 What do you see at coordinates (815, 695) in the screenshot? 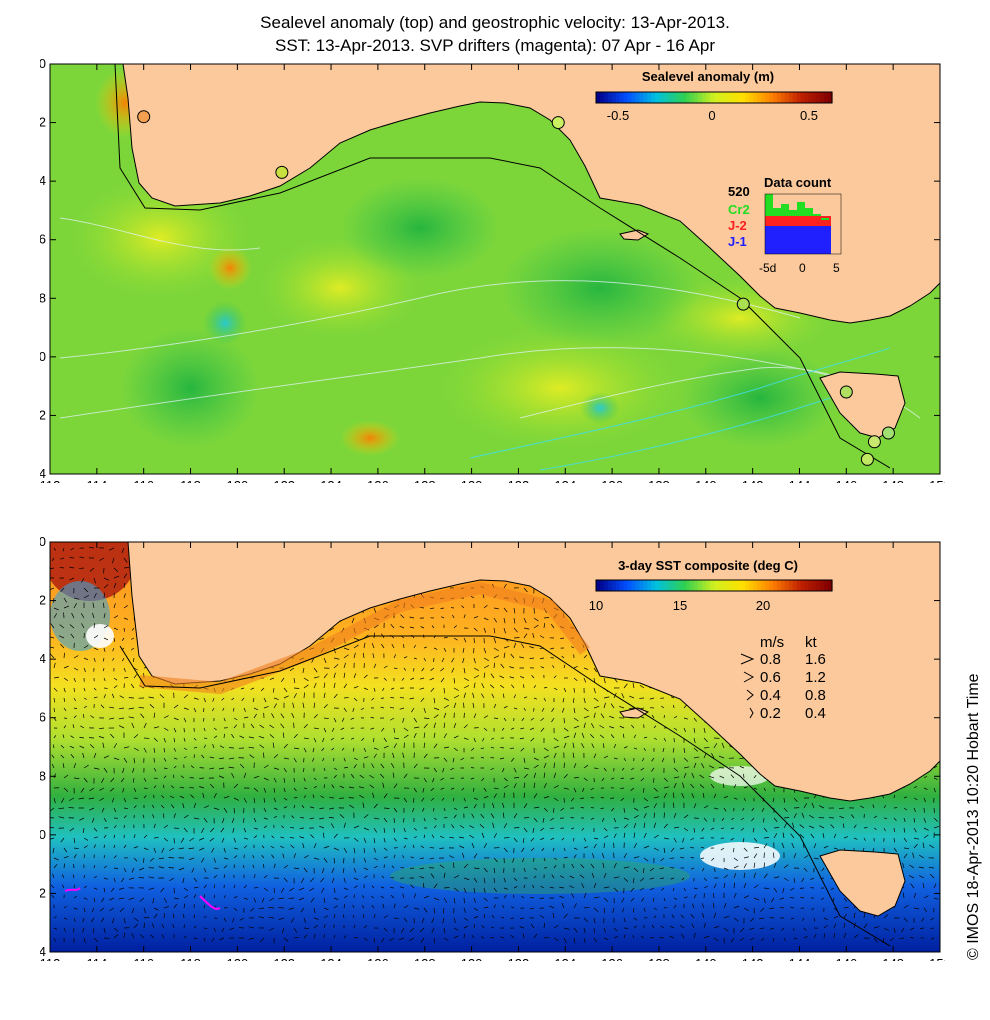
I see `velocity-legend-kt-value: 0.8` at bounding box center [815, 695].